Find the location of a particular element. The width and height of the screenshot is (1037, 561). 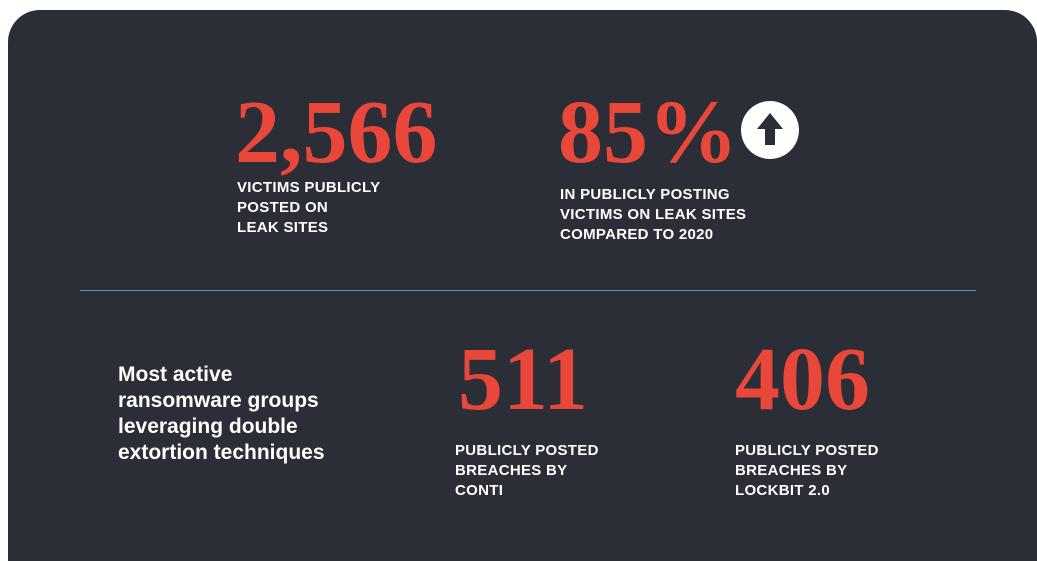

lead-line: leveraging double is located at coordinates (208, 426).